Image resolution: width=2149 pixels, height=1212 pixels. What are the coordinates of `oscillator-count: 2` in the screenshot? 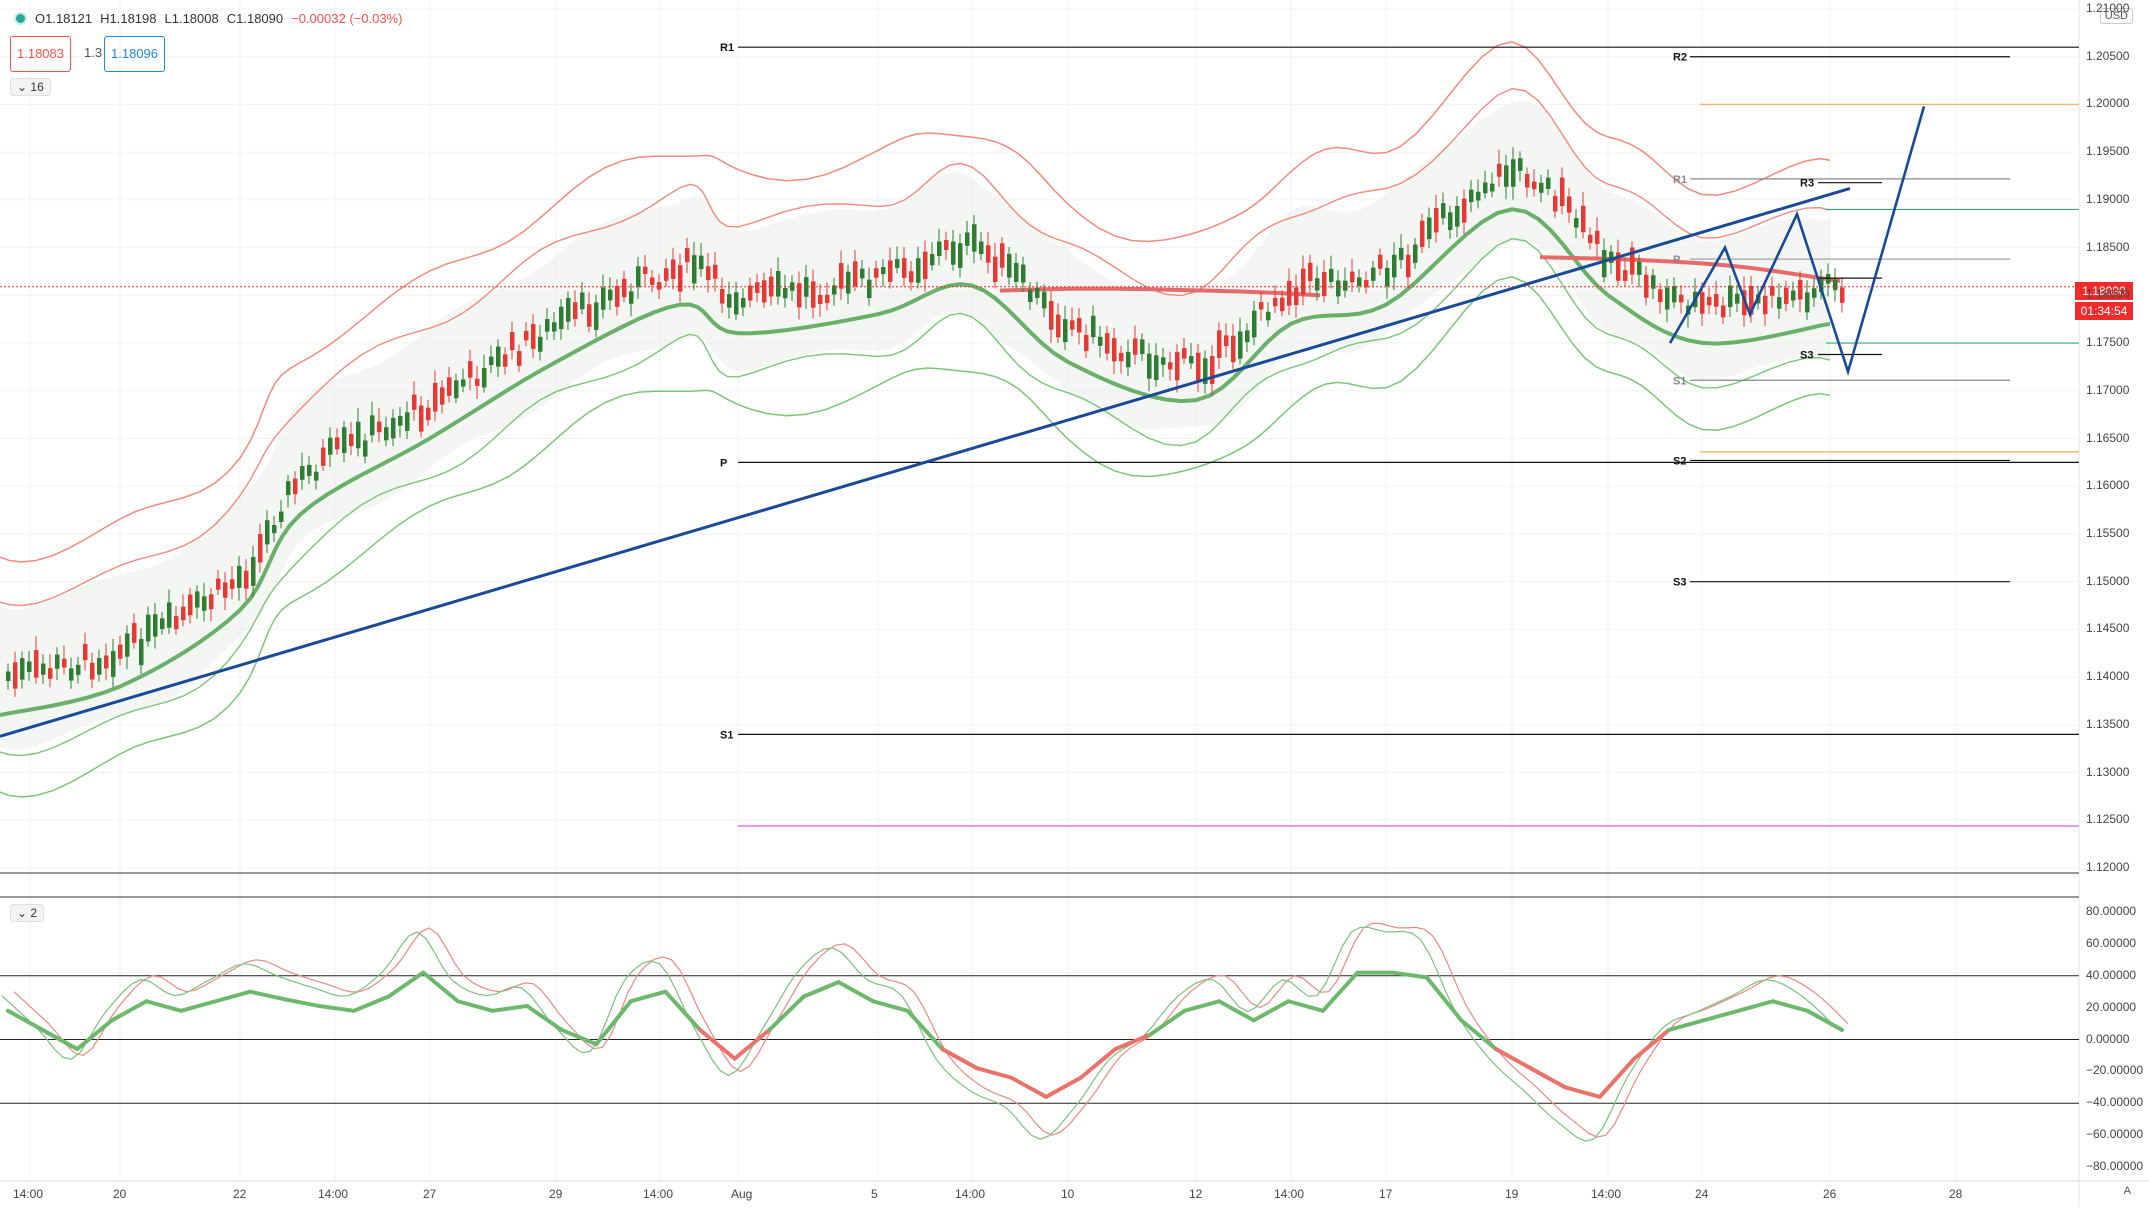 It's located at (34, 913).